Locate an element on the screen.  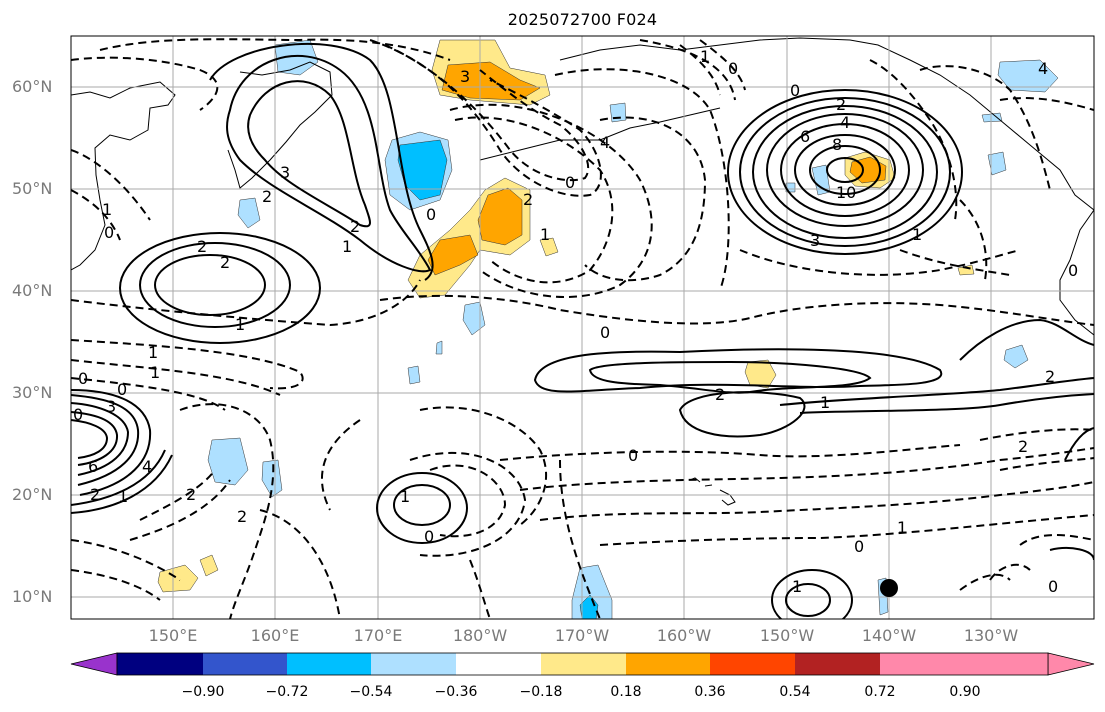
colorbar-min-arrow is located at coordinates (94, 664).